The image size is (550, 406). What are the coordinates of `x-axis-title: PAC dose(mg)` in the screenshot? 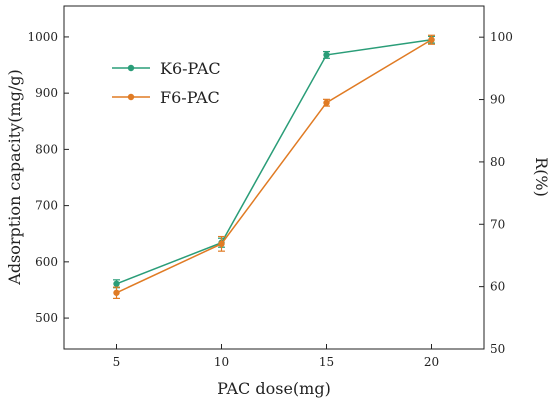 It's located at (274, 388).